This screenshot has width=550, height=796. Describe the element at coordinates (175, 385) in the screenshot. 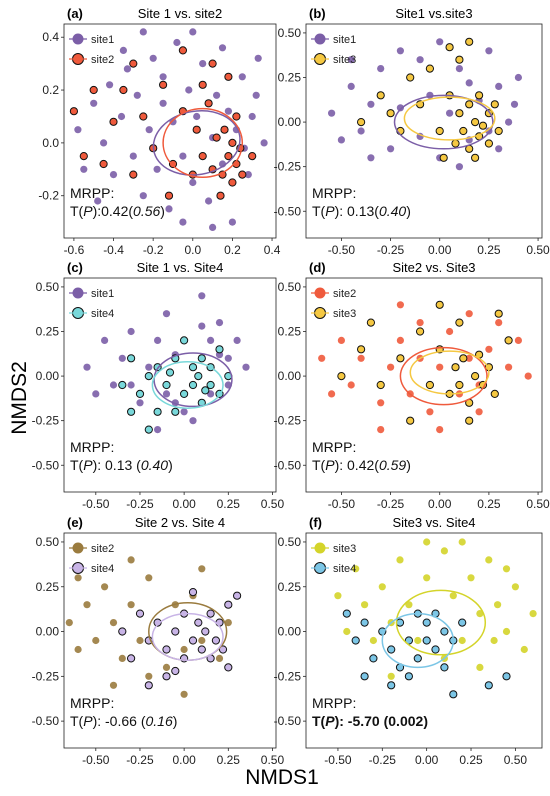

I see `series-site4` at that location.